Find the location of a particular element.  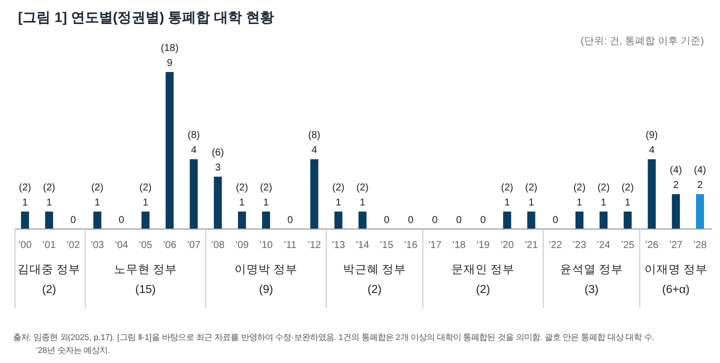

text: 이명박 정부 (9) is located at coordinates (266, 280).